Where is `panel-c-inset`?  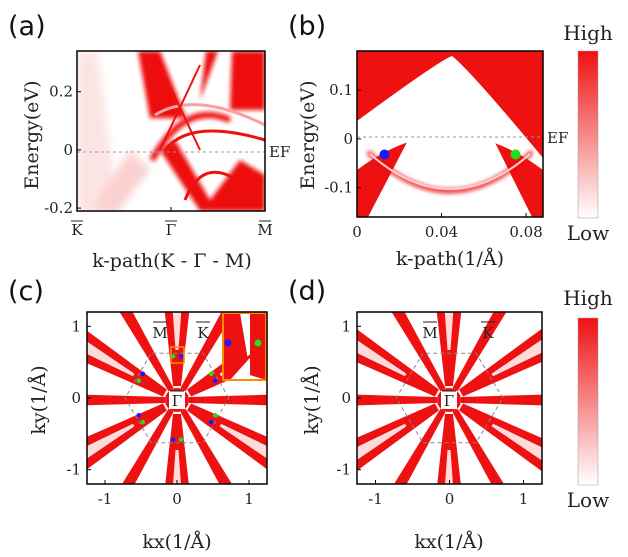
panel-c-inset is located at coordinates (218, 346).